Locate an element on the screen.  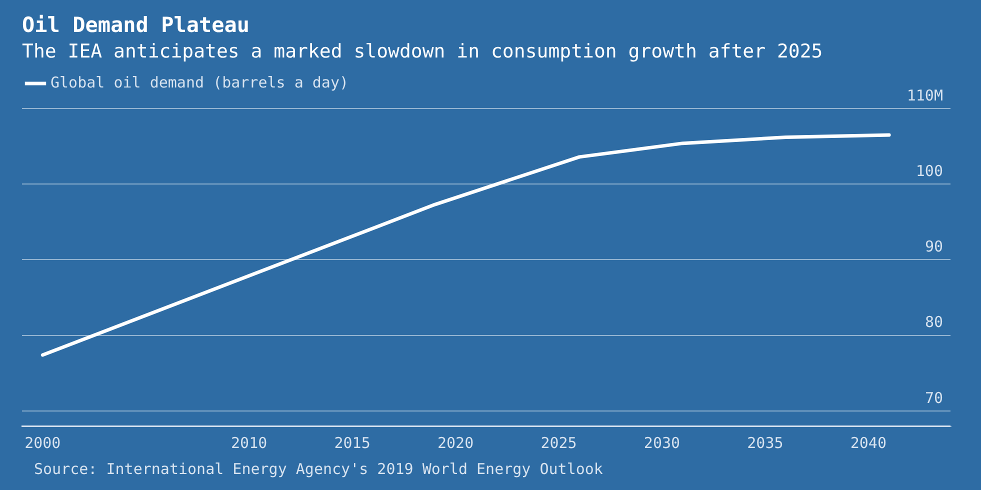
y-tick-label: 110M is located at coordinates (924, 95).